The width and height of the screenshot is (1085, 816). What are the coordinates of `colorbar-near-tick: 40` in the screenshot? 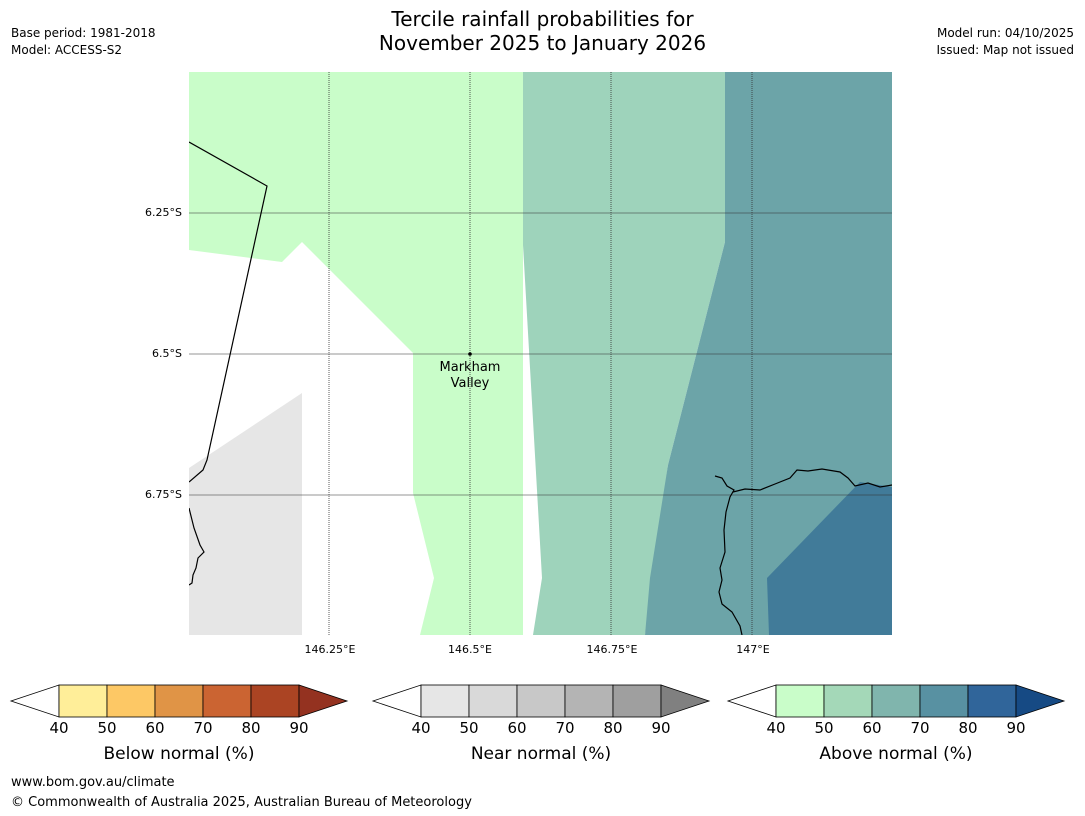 It's located at (421, 728).